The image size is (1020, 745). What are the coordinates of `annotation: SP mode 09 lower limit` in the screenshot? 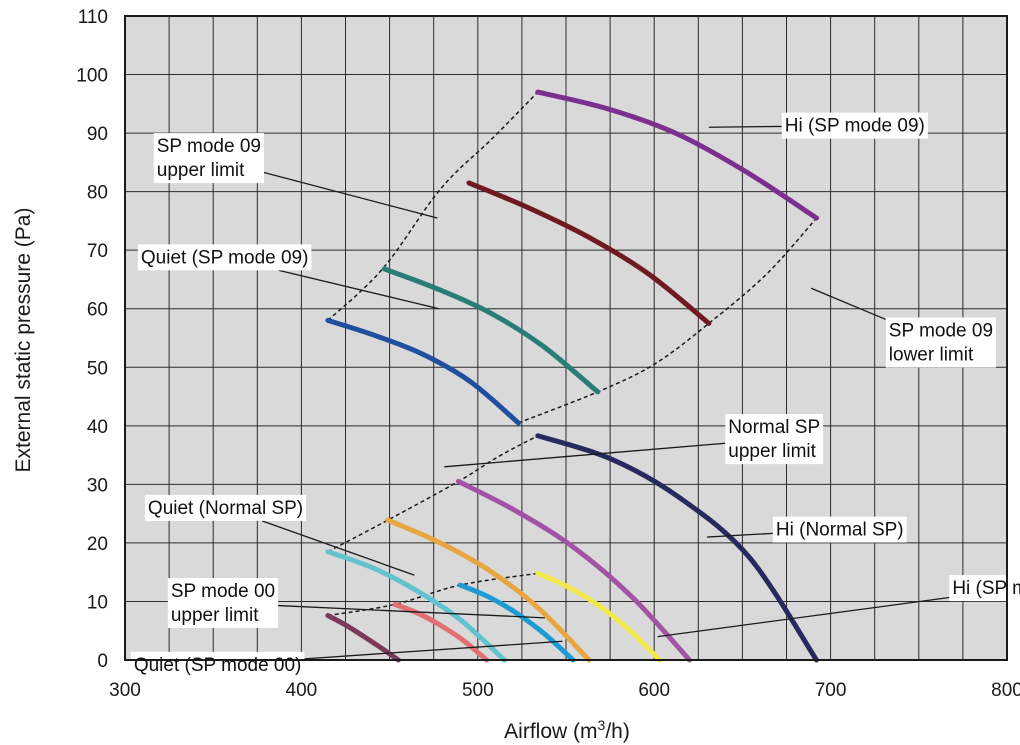 It's located at (903, 327).